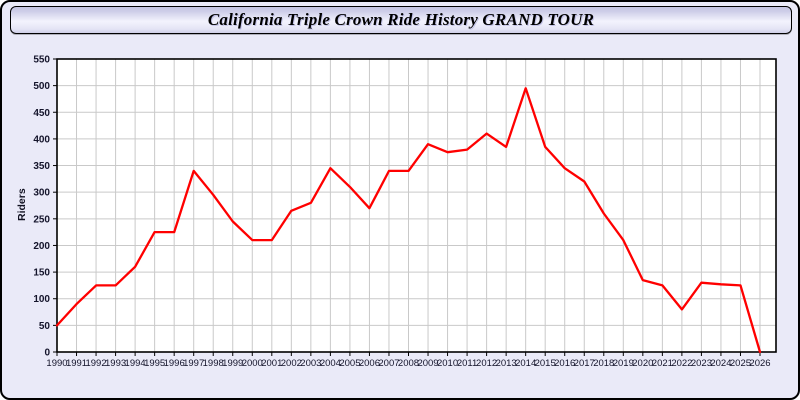 This screenshot has height=400, width=800. I want to click on x-tick-label: 1999, so click(232, 363).